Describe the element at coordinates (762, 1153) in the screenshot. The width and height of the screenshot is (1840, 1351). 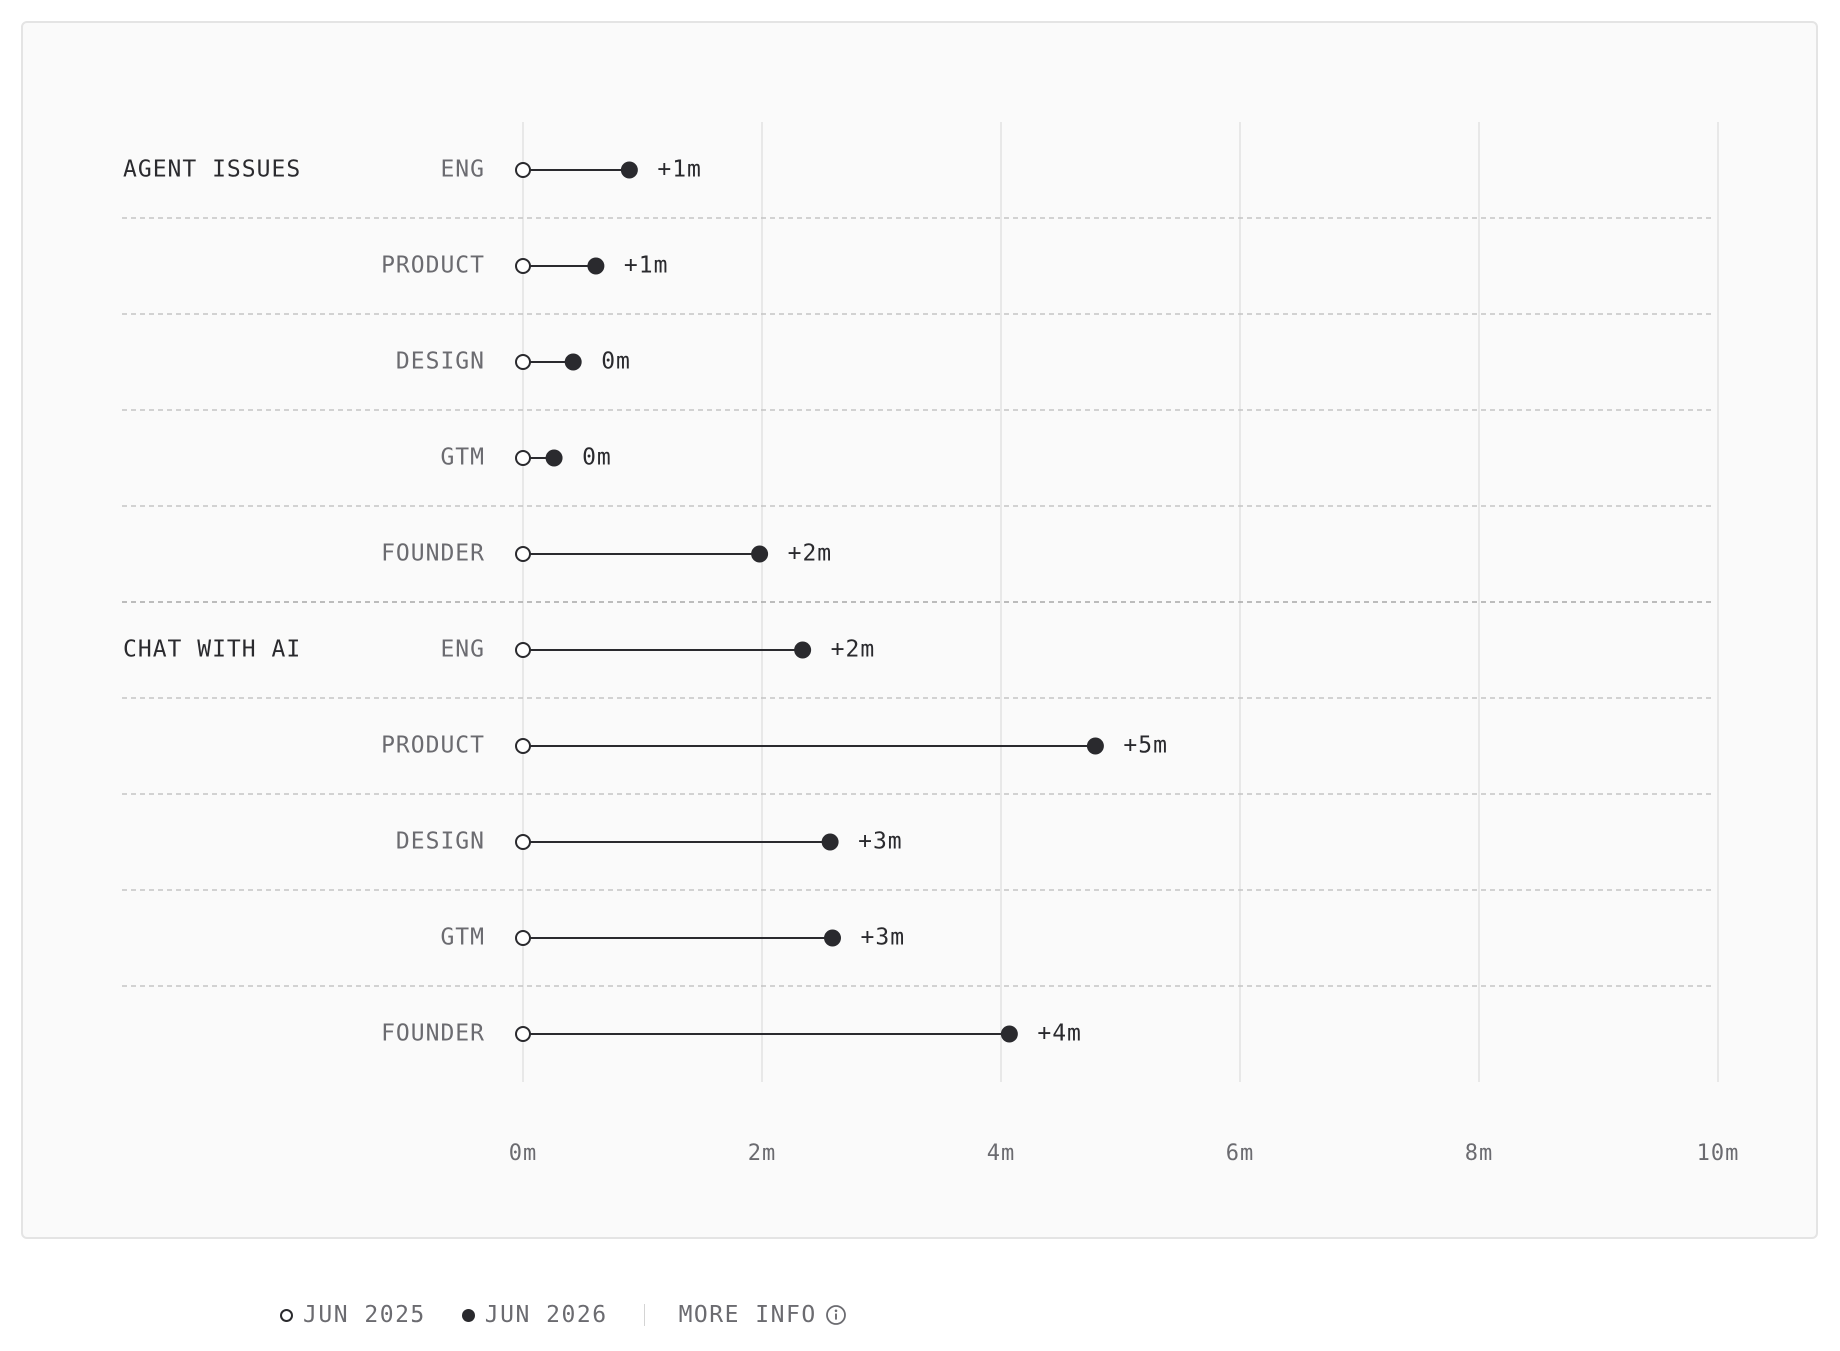
I see `x-tick-label-2m: 2m` at that location.